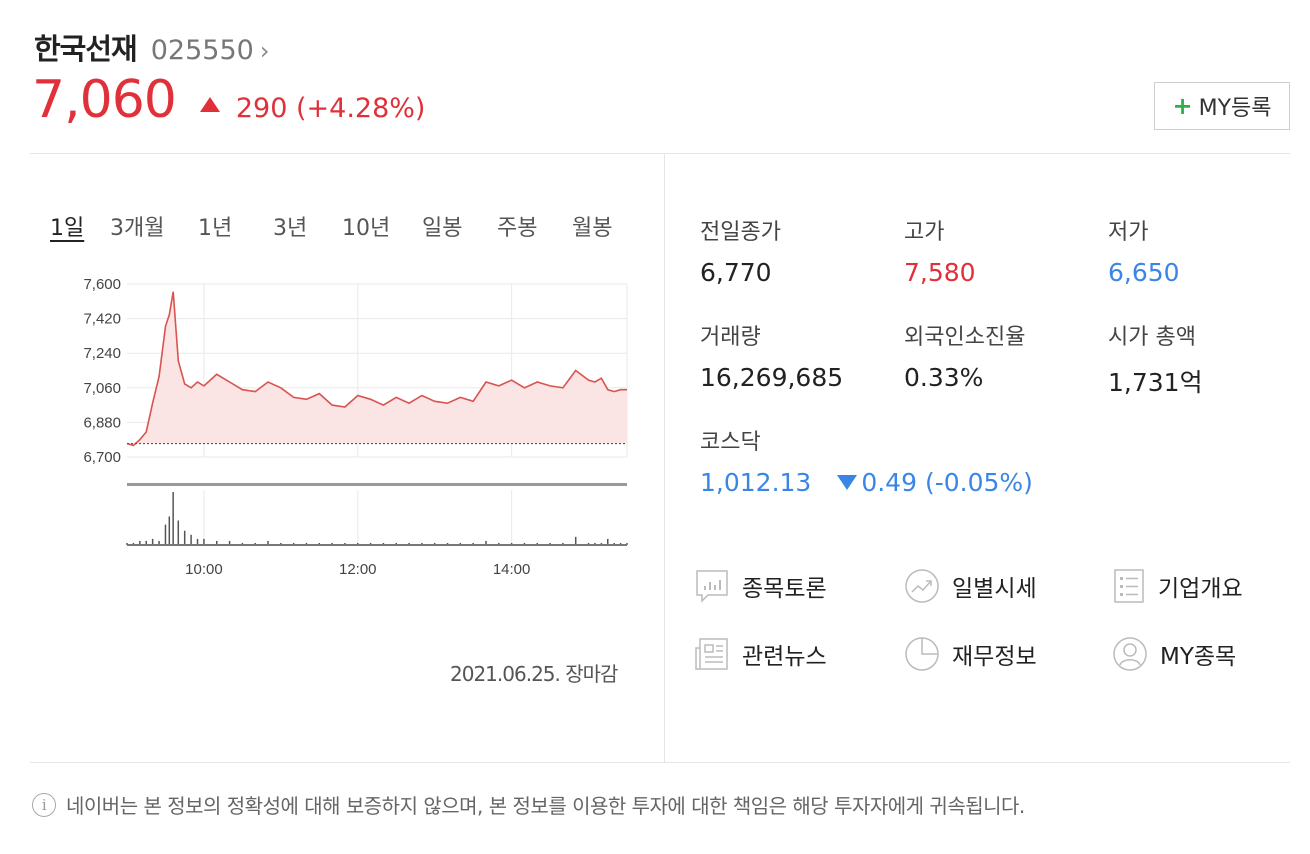 The image size is (1310, 854). Describe the element at coordinates (771, 355) in the screenshot. I see `stat-volume: 거래량 16,269,685` at that location.